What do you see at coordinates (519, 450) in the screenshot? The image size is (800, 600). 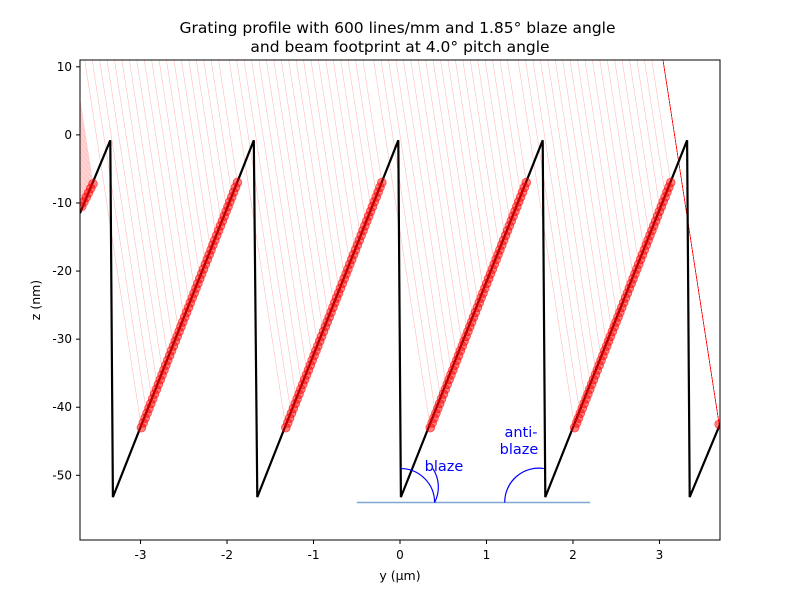 I see `annotation-anti-blaze: blaze` at bounding box center [519, 450].